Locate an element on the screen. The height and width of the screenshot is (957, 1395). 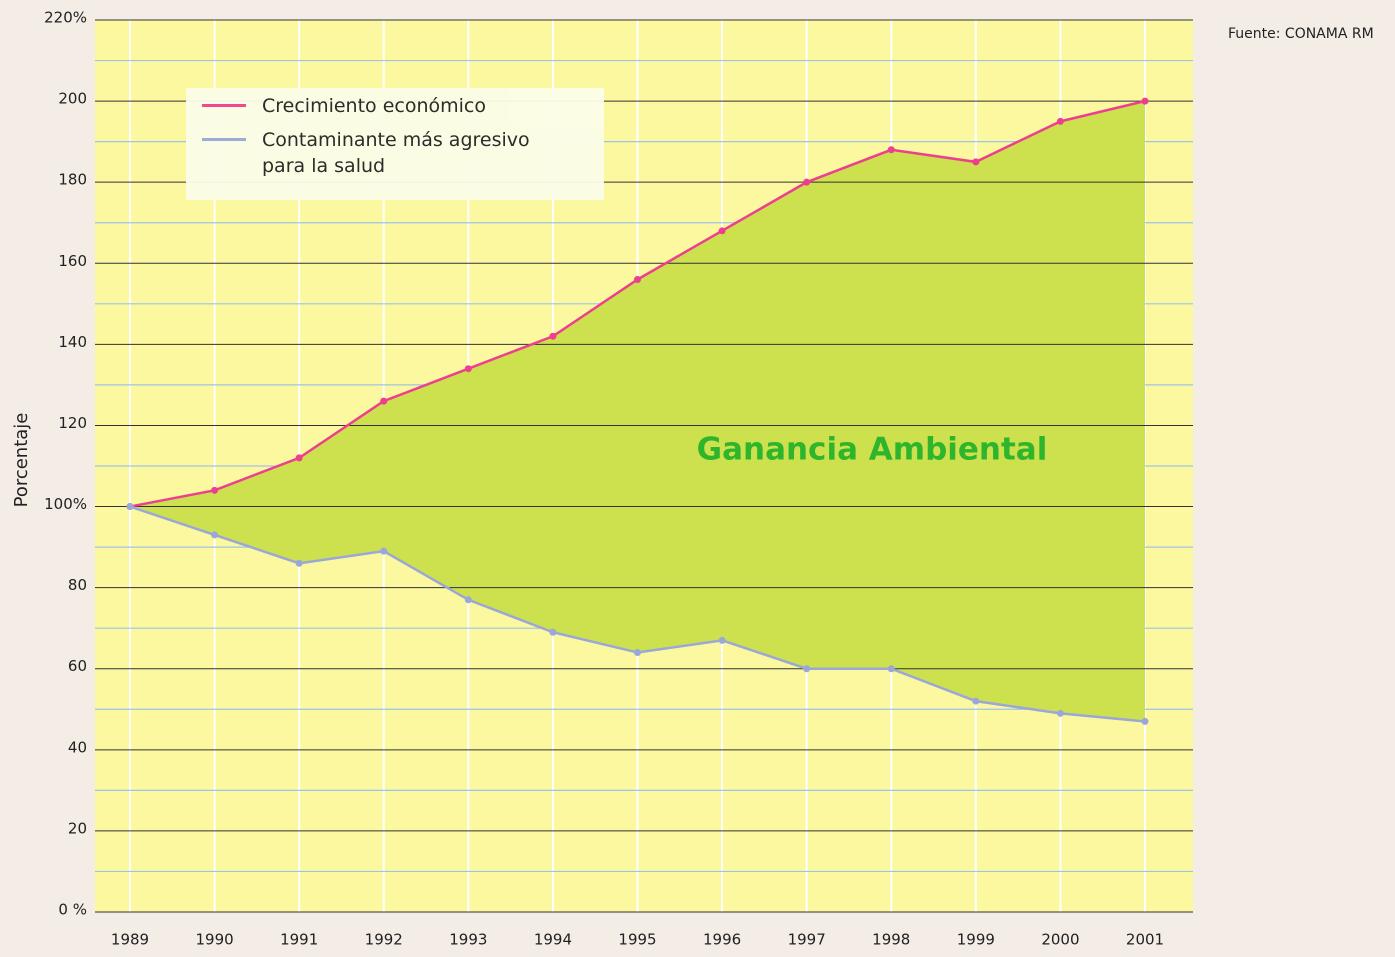
y-tick-label: 80 is located at coordinates (77, 585).